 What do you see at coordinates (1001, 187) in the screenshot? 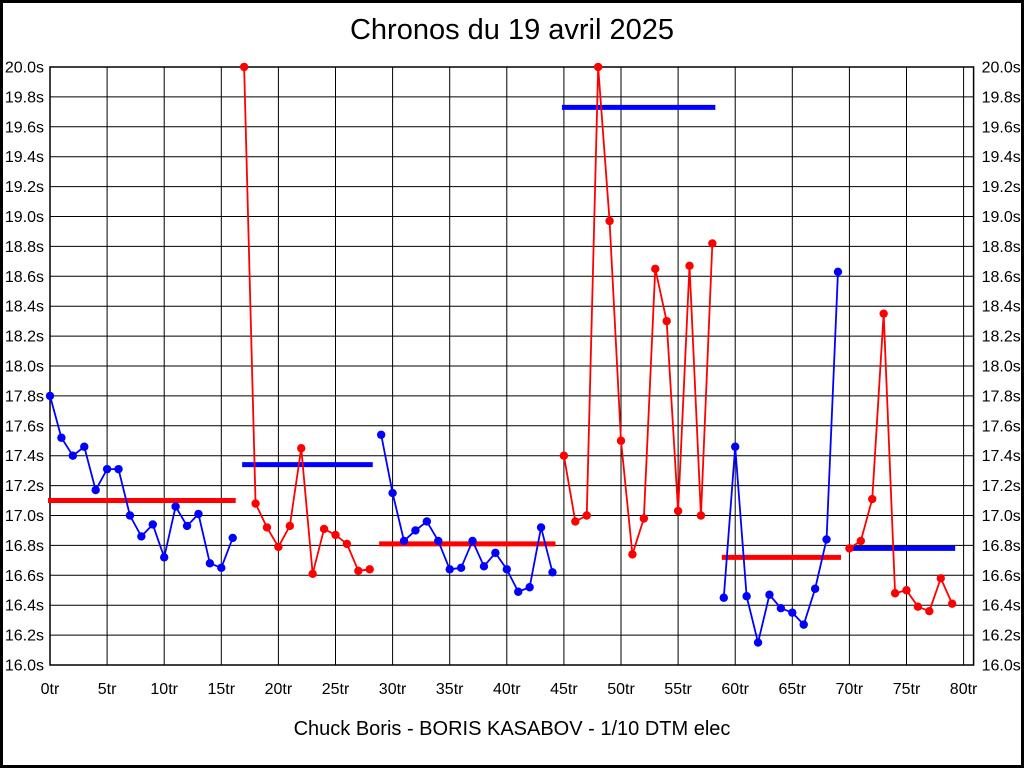
I see `y-axis-label-right: 19.2s` at bounding box center [1001, 187].